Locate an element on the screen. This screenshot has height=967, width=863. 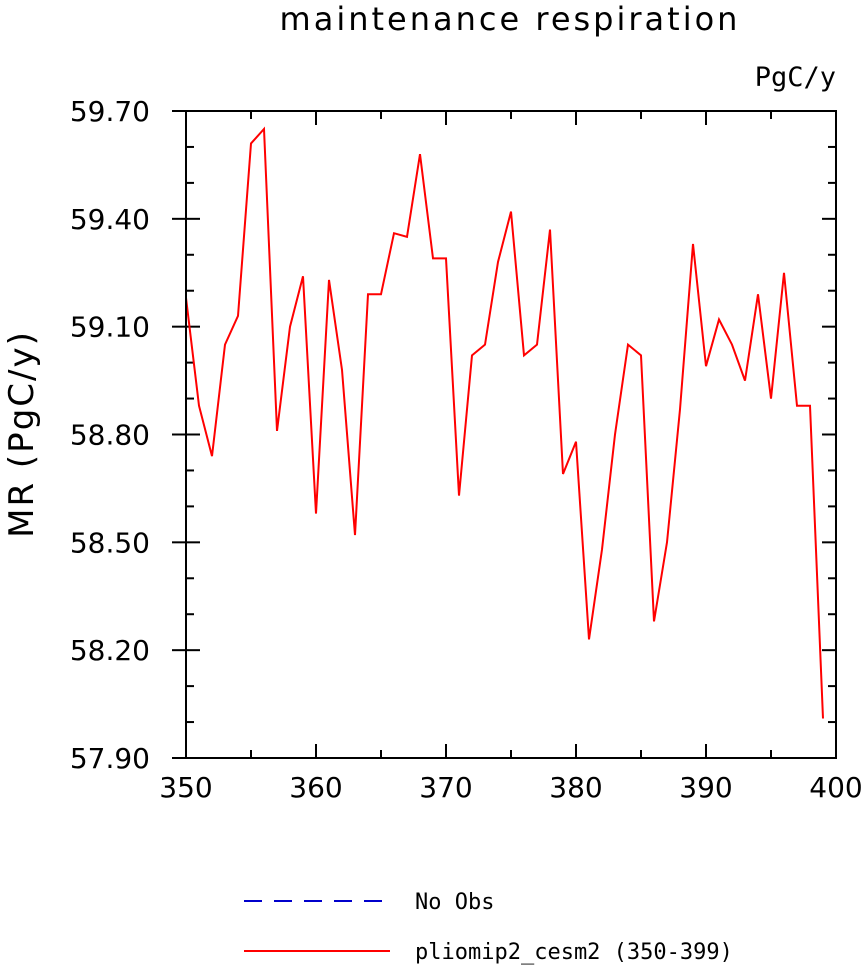
x-tick-label: 380 is located at coordinates (575, 787).